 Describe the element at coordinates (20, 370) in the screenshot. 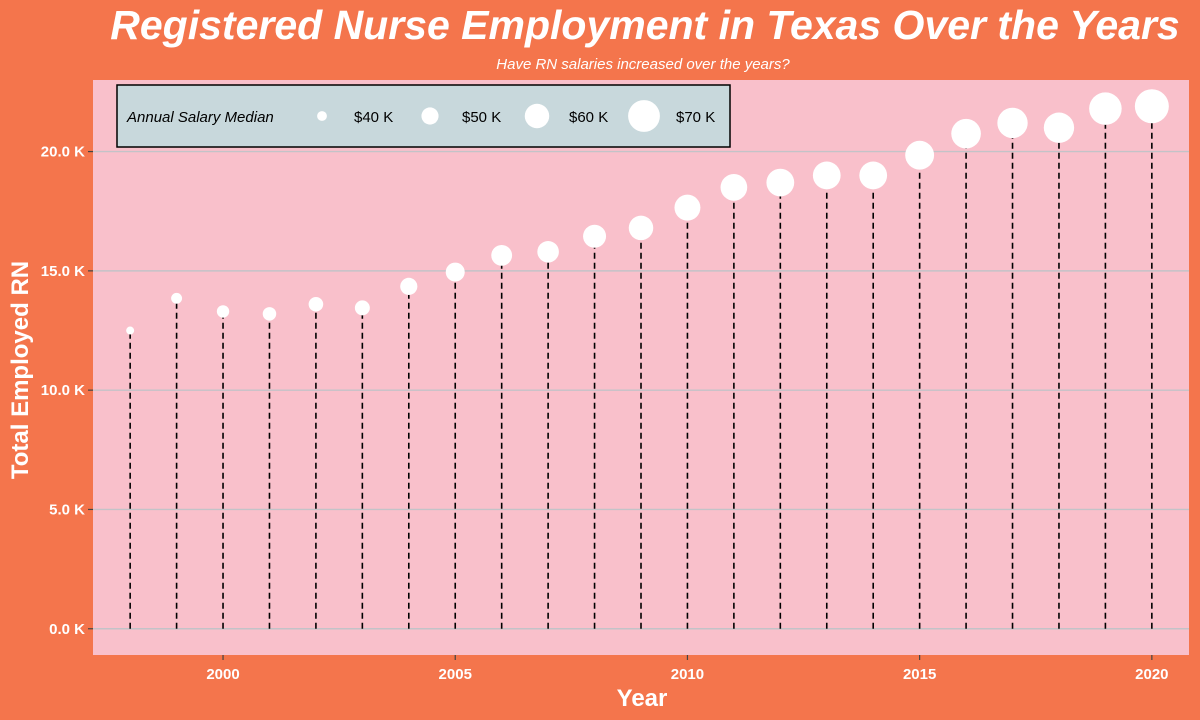

I see `y-axis-title: Total Employed RN` at that location.